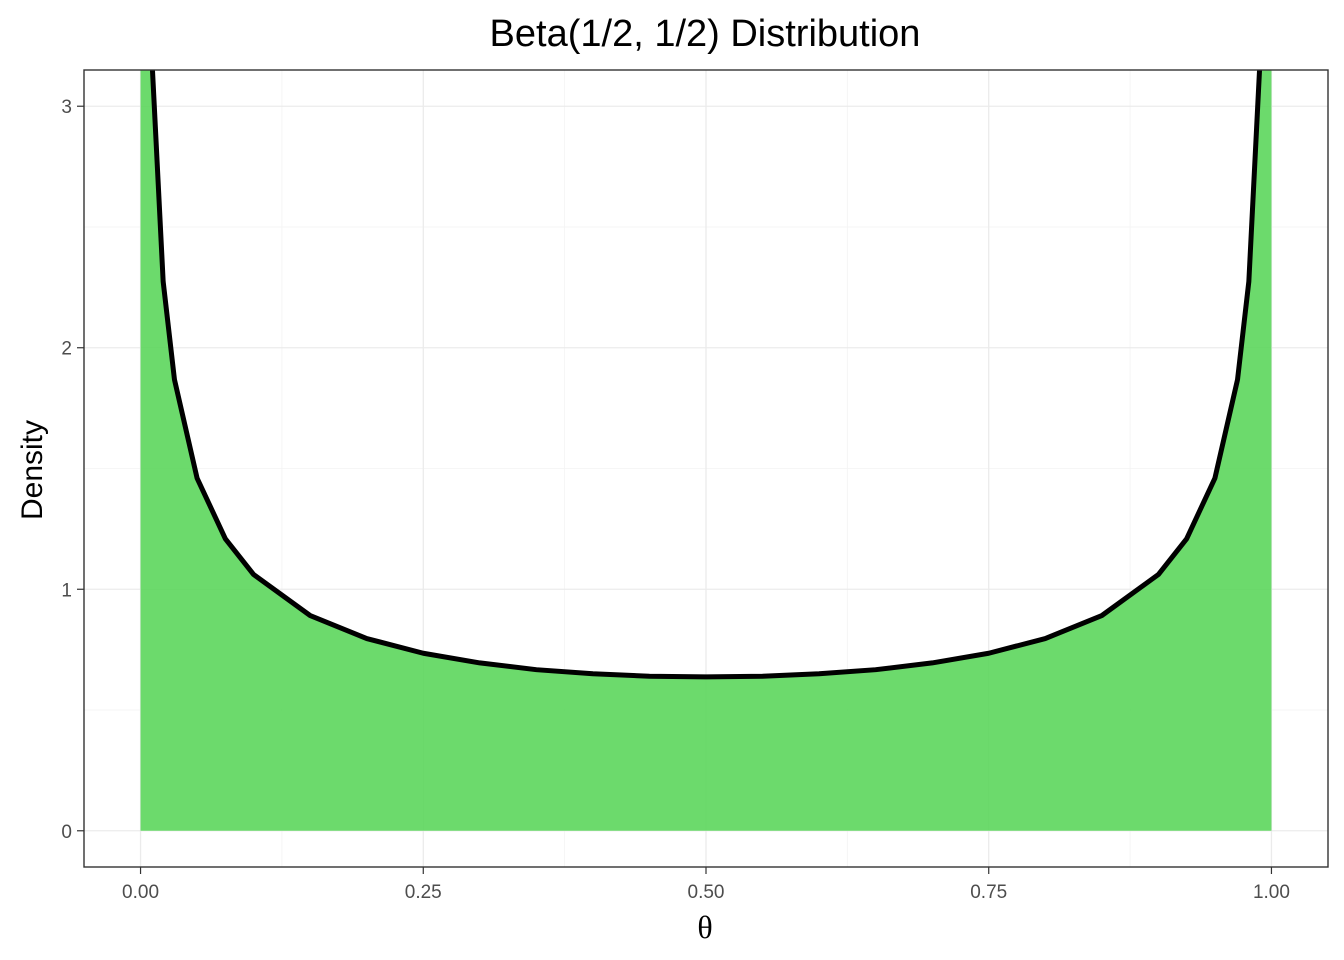 The height and width of the screenshot is (960, 1344). I want to click on y-tick-label: 1, so click(66, 590).